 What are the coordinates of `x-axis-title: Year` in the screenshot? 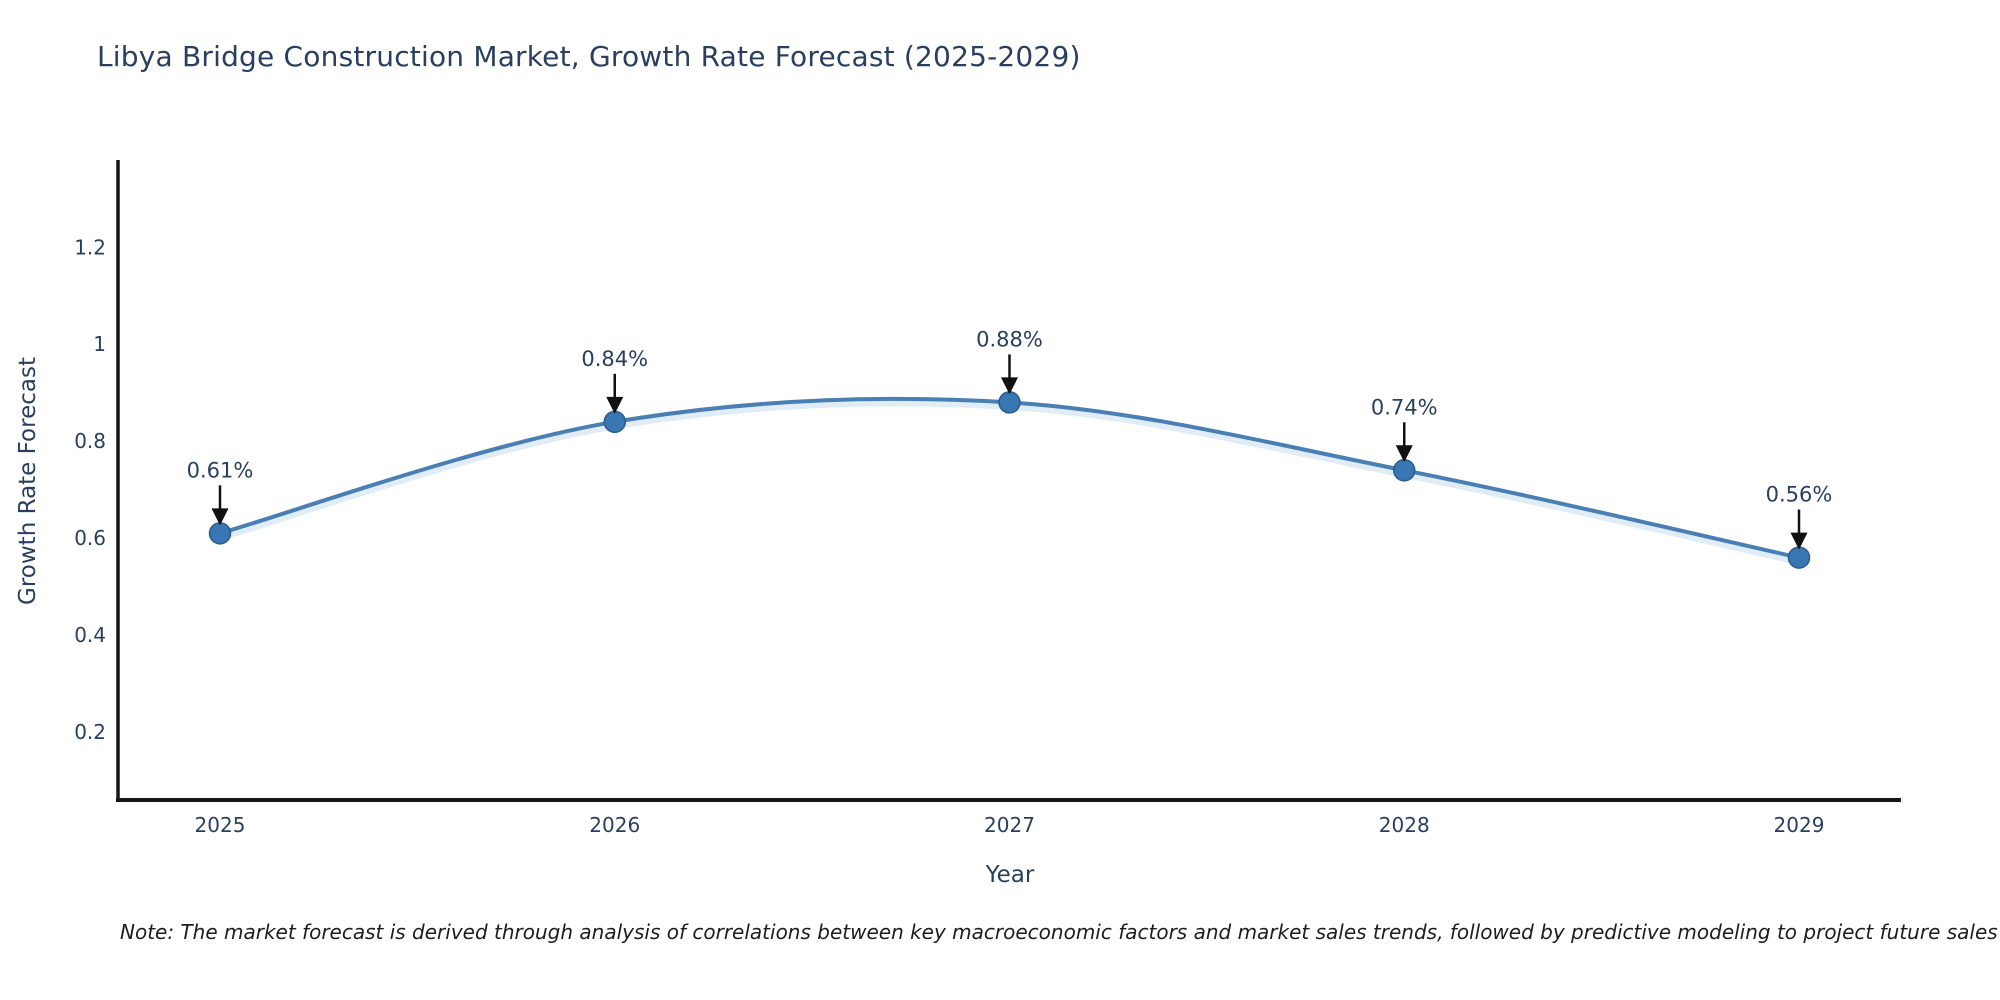 It's located at (1010, 875).